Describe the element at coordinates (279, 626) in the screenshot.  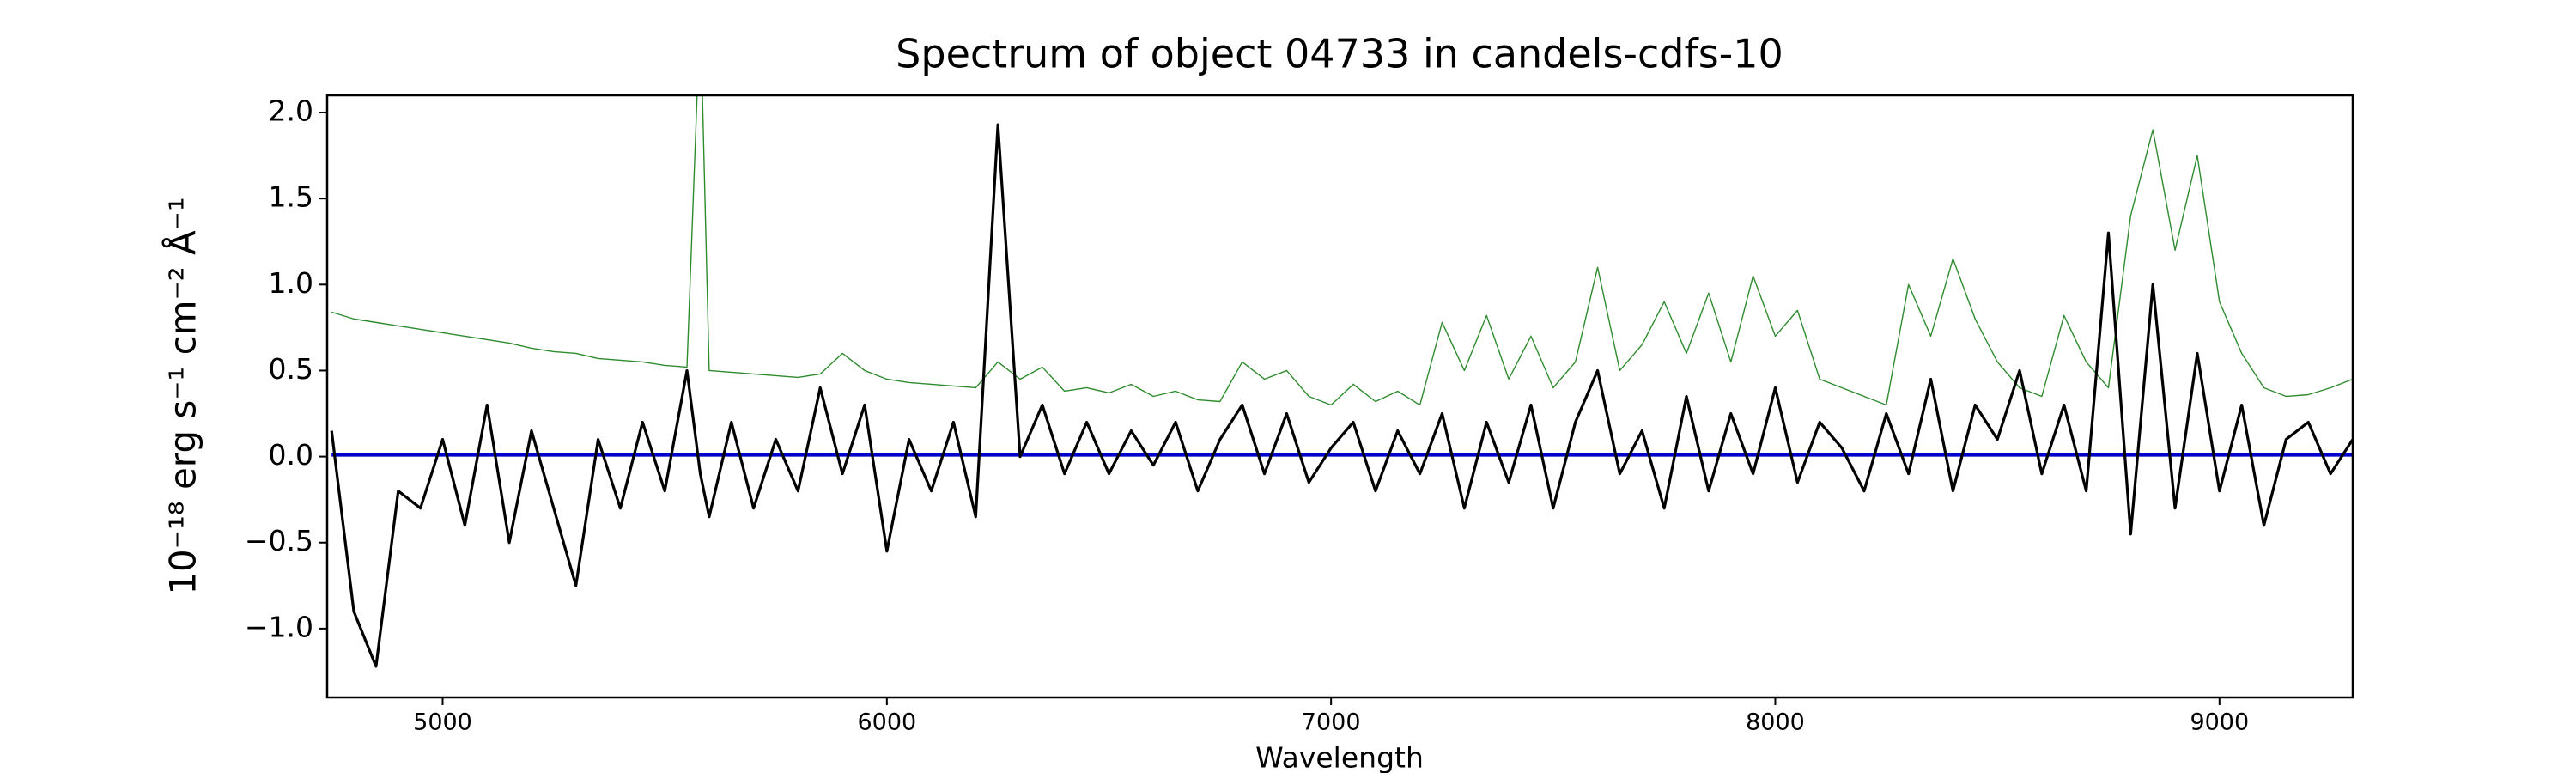
I see `y-tick-label: −1.0` at that location.